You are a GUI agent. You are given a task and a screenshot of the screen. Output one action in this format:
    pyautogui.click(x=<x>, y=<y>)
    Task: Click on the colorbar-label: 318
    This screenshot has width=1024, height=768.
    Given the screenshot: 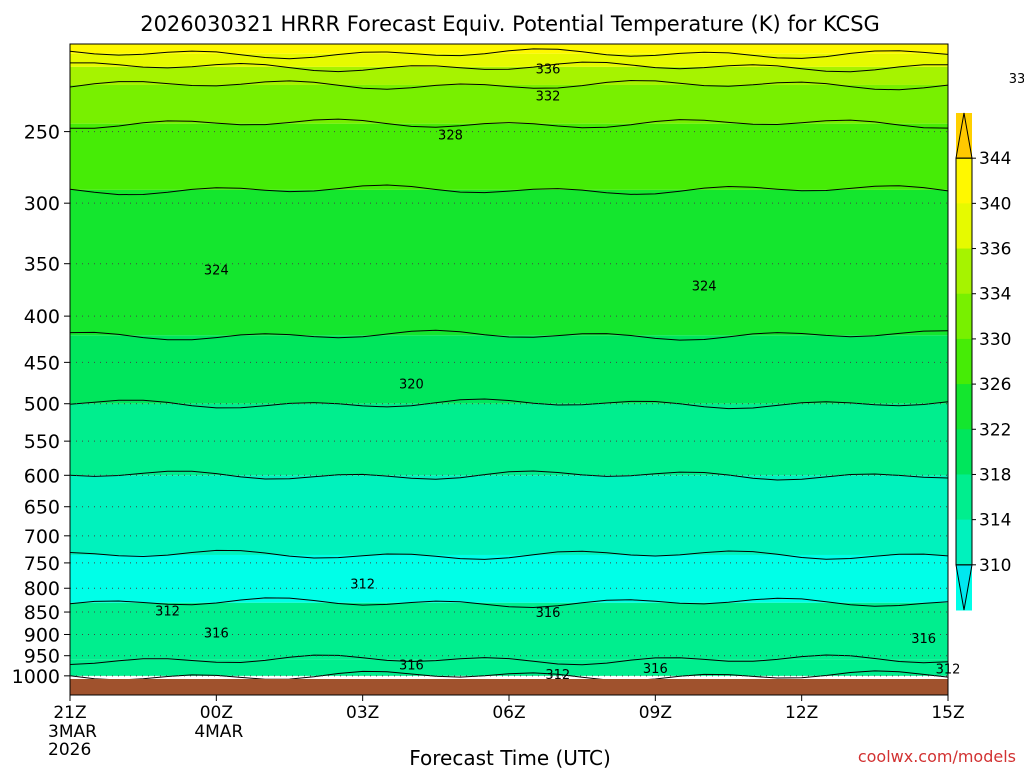 What is the action you would take?
    pyautogui.click(x=995, y=475)
    